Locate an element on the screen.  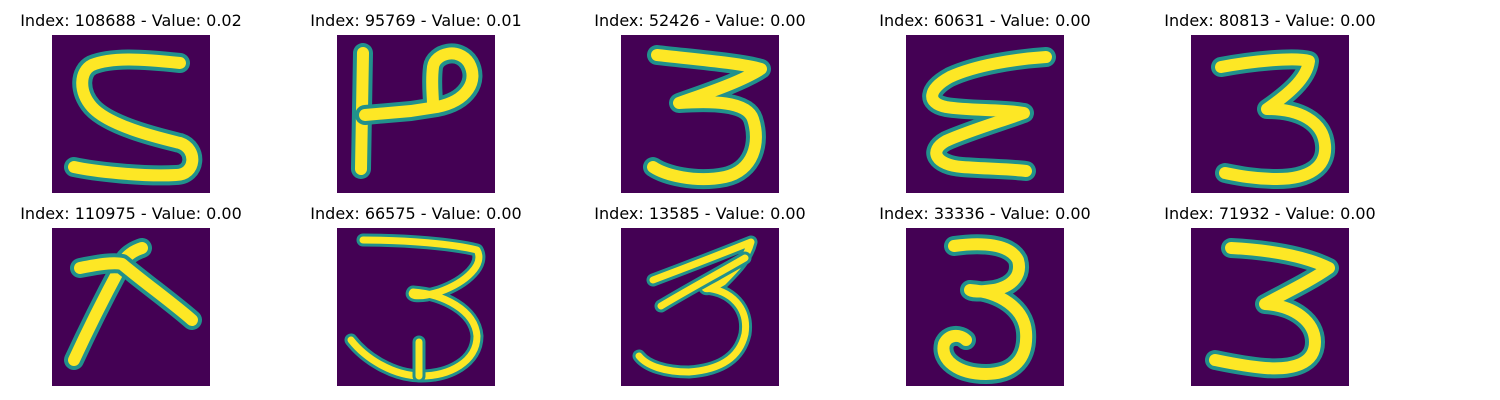
panel-4: Index: 60631 - Value: 0.00 is located at coordinates (985, 96).